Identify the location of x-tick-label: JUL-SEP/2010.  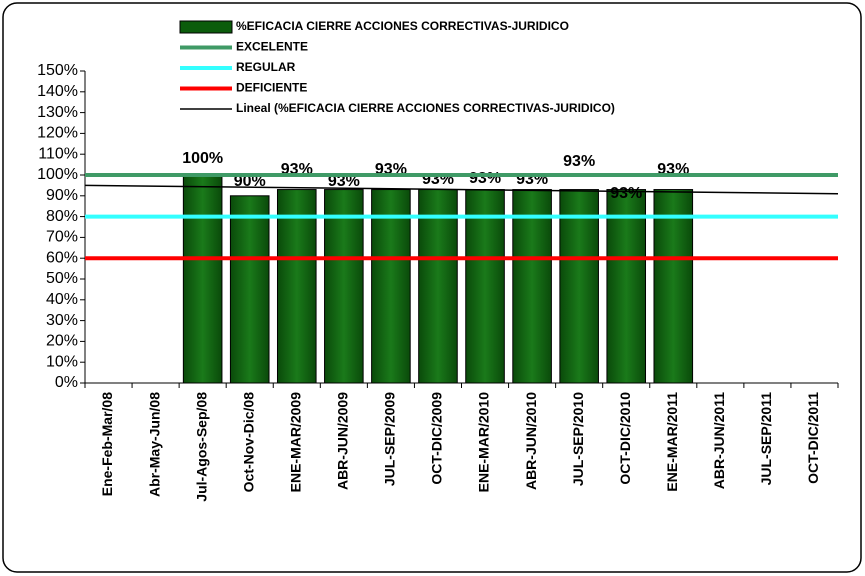
(578, 439).